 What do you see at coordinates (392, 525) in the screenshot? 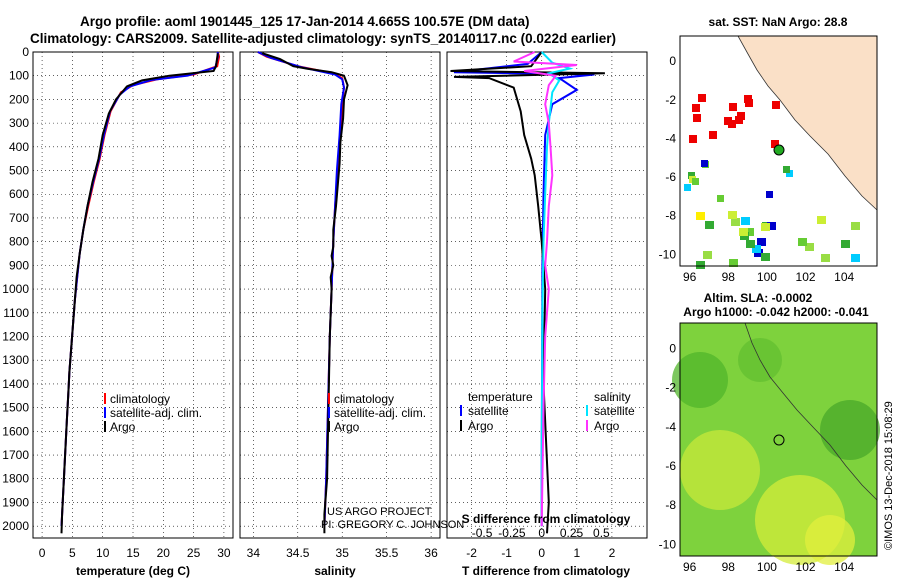
I see `pi-credit: PI: GREGORY C. JOHNSON` at bounding box center [392, 525].